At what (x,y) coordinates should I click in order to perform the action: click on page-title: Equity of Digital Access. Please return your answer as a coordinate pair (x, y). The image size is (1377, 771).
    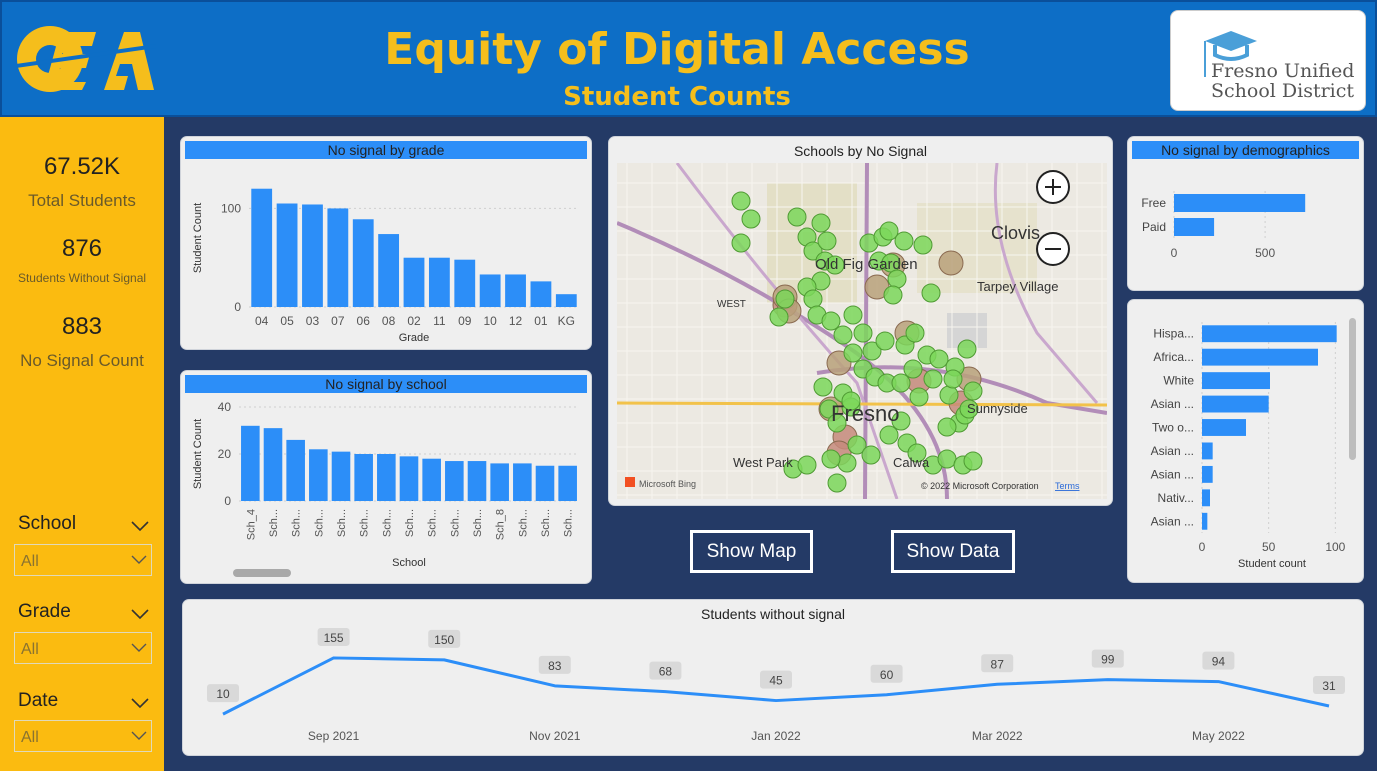
    Looking at the image, I should click on (677, 49).